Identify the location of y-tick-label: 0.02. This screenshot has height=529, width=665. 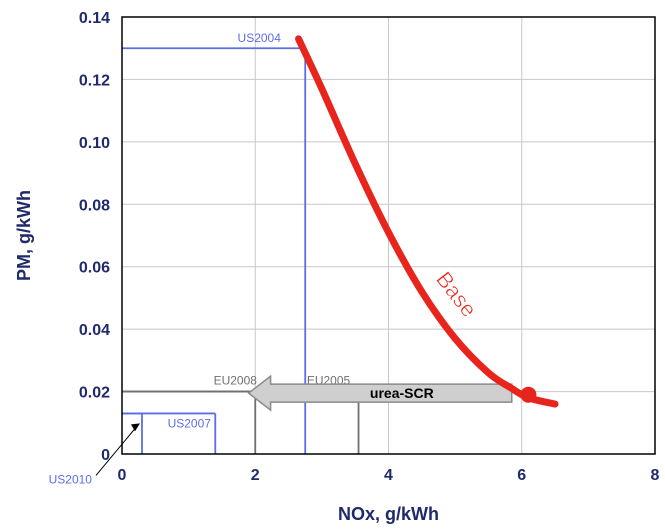
(94, 393).